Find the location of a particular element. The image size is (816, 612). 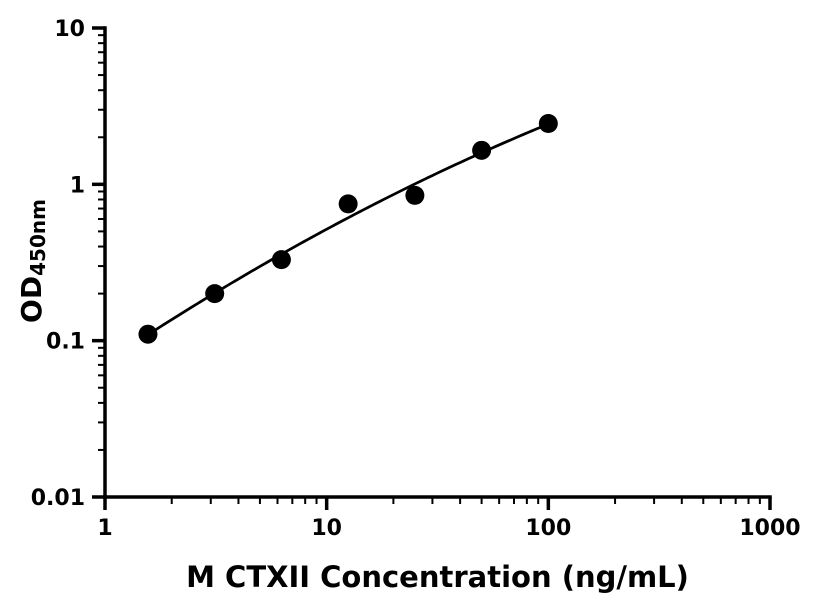

y-tick-label: 0.01 is located at coordinates (58, 498).